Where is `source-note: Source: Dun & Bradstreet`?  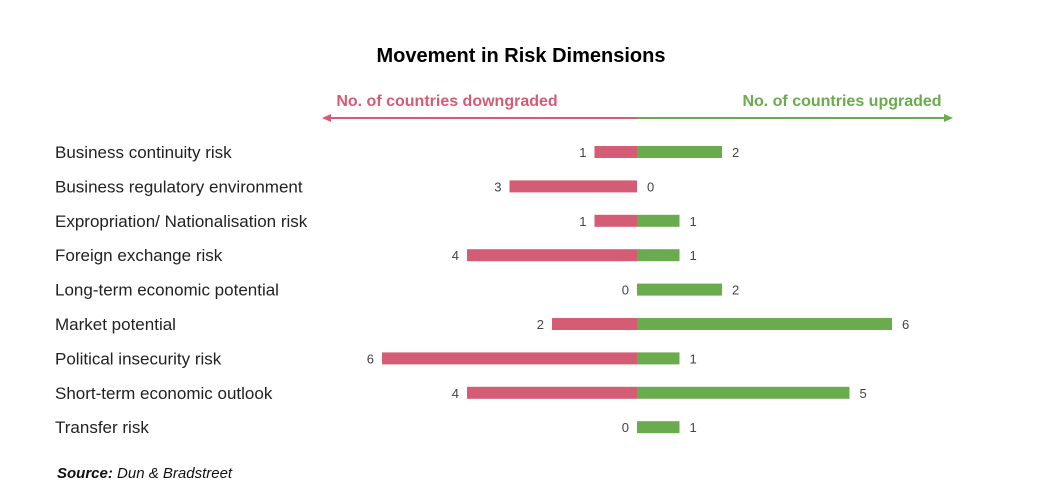
source-note: Source: Dun & Bradstreet is located at coordinates (144, 473).